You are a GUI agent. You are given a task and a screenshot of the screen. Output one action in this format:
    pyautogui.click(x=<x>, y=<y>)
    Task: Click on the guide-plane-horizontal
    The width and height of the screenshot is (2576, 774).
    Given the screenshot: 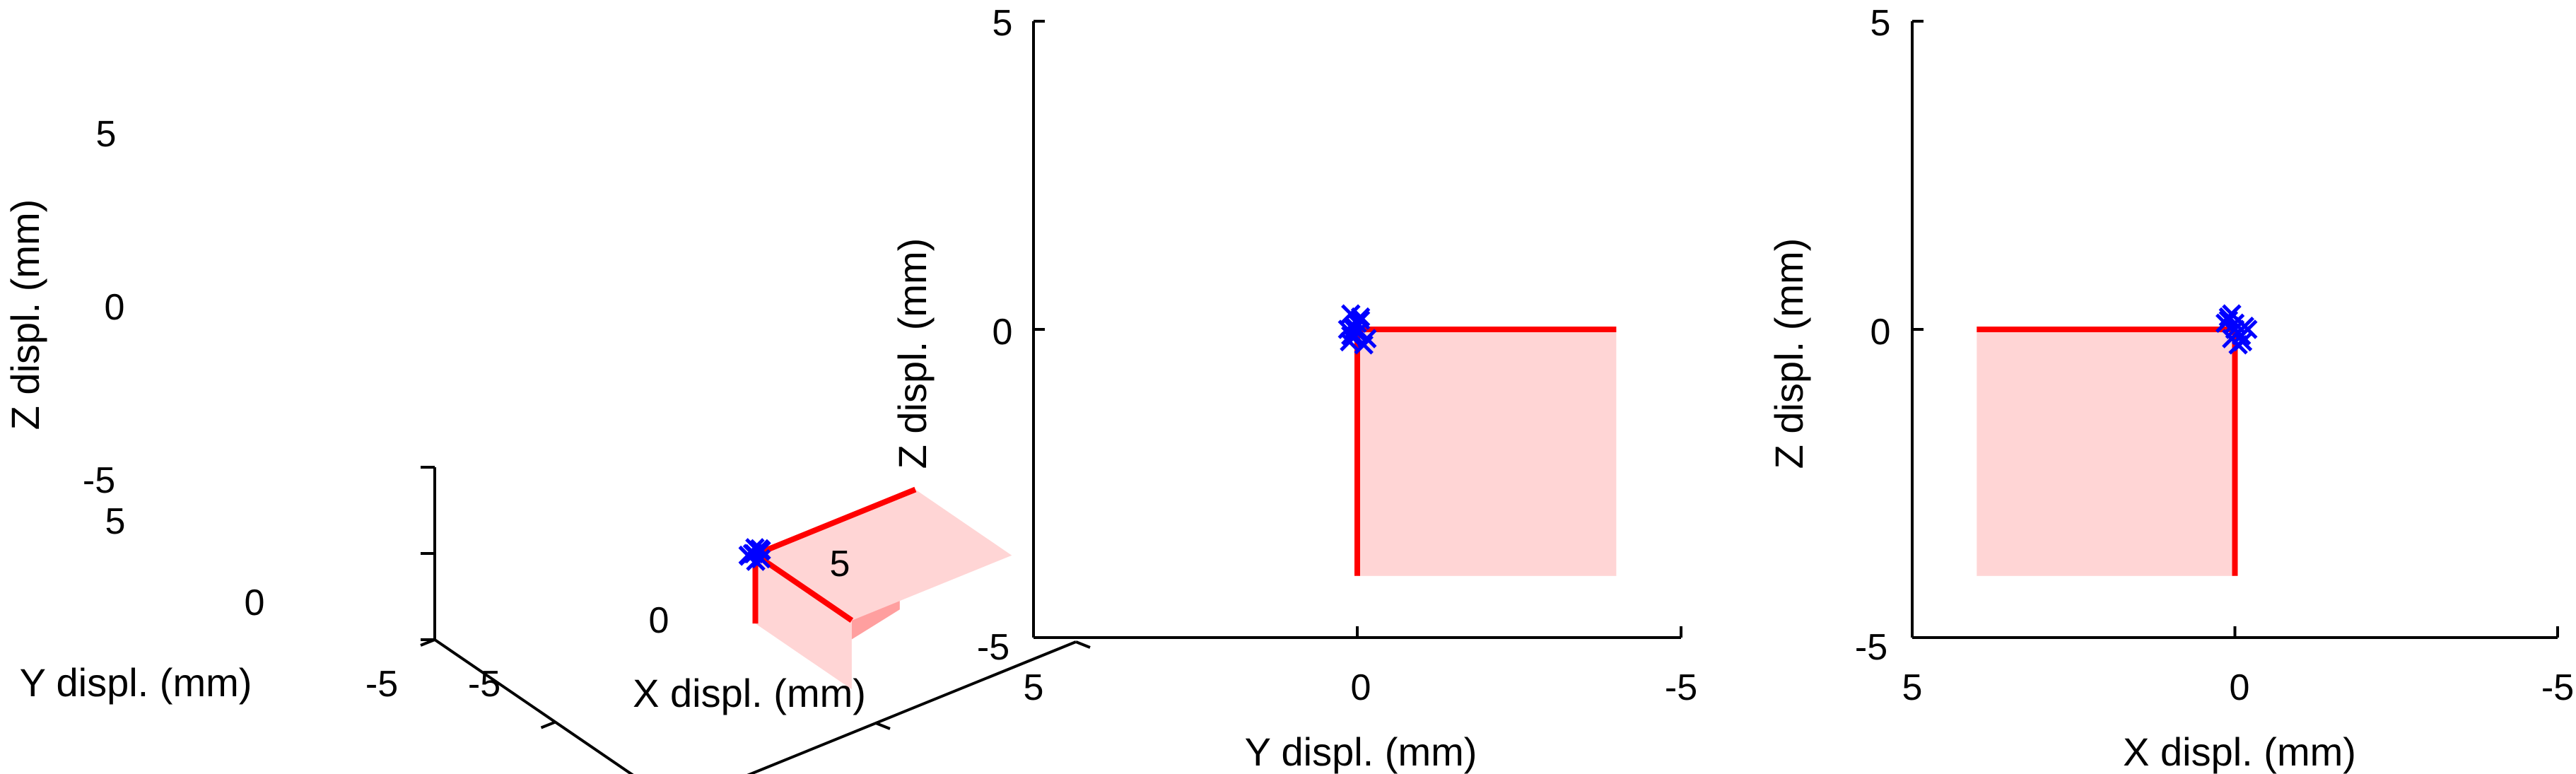 What is the action you would take?
    pyautogui.click(x=884, y=555)
    